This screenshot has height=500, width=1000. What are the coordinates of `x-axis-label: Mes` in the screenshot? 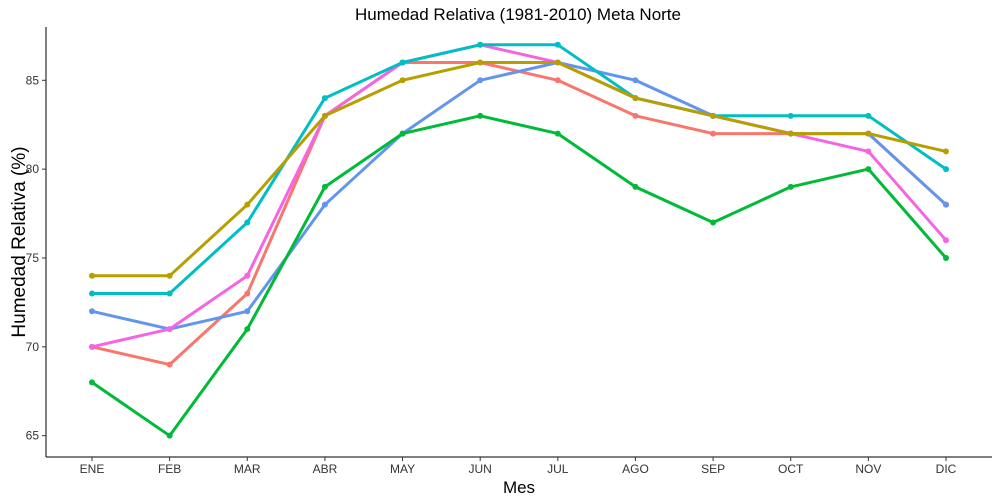 It's located at (519, 487).